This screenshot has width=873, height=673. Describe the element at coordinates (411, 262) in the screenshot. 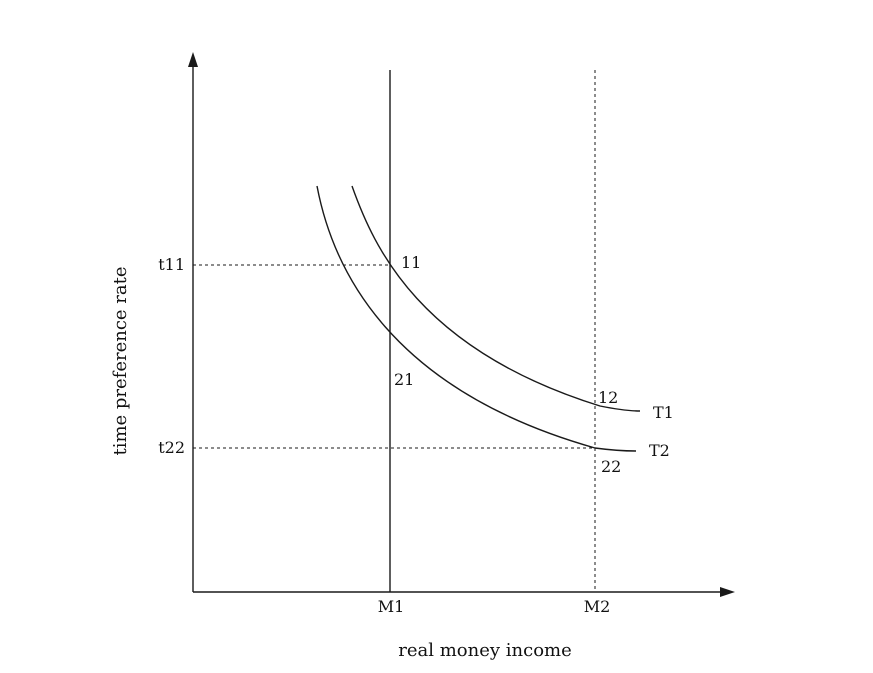

I see `point-label-11: 11` at that location.